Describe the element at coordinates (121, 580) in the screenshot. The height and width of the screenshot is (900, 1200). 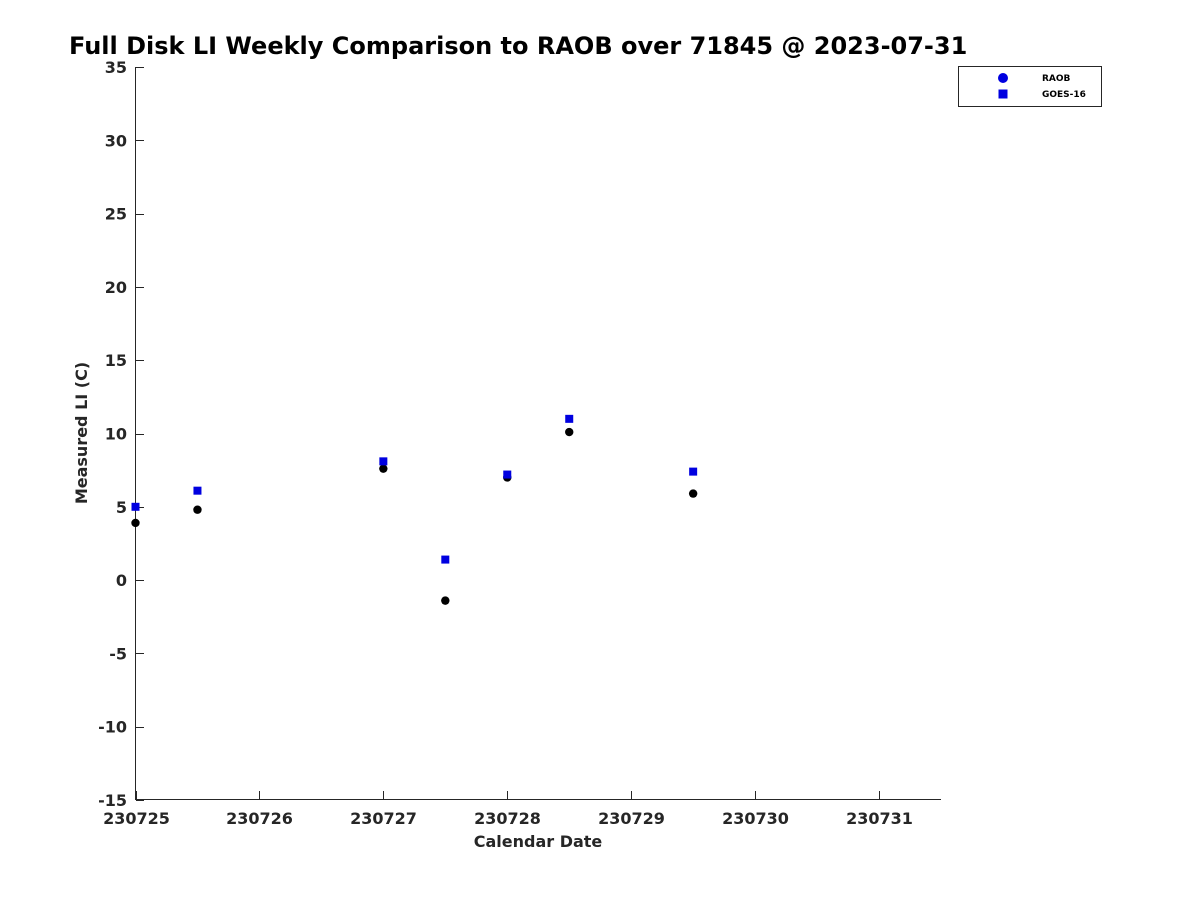
I see `y-tick-label: 0` at that location.